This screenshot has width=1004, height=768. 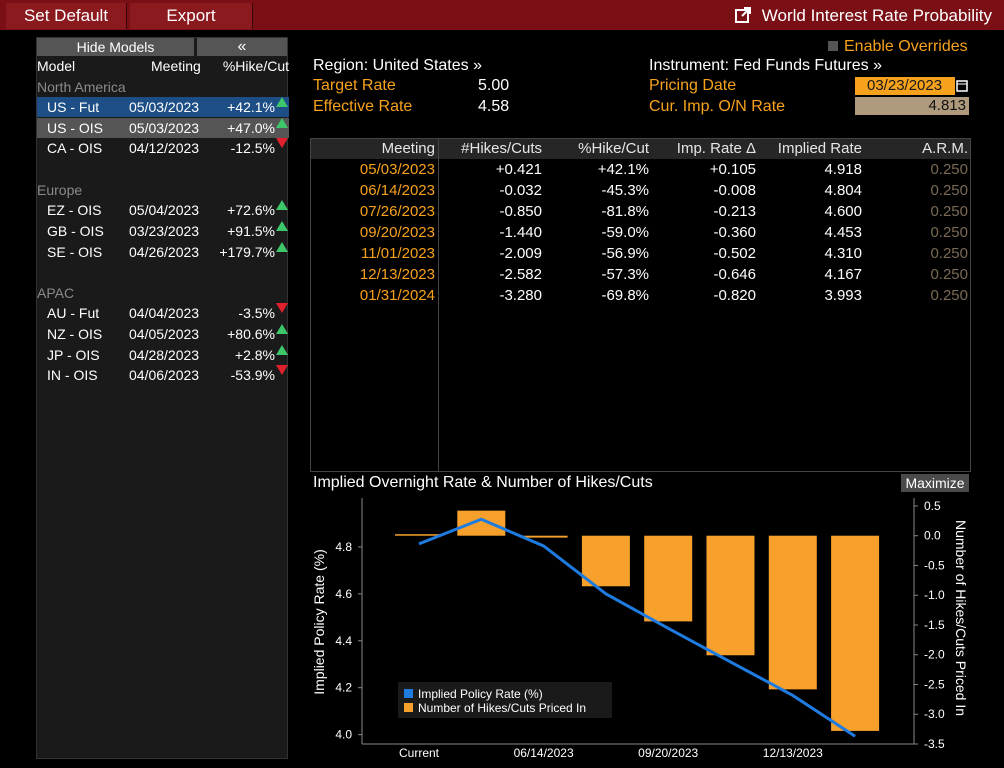 What do you see at coordinates (520, 253) in the screenshot?
I see `table-cell: -2.009` at bounding box center [520, 253].